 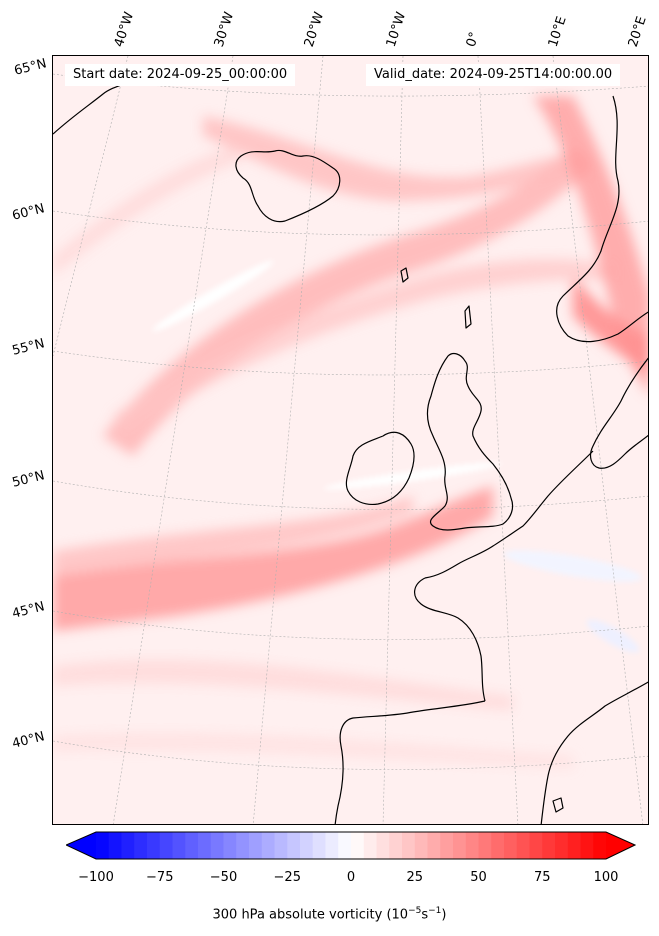 What do you see at coordinates (28, 212) in the screenshot?
I see `lat-label-60n: 60°N` at bounding box center [28, 212].